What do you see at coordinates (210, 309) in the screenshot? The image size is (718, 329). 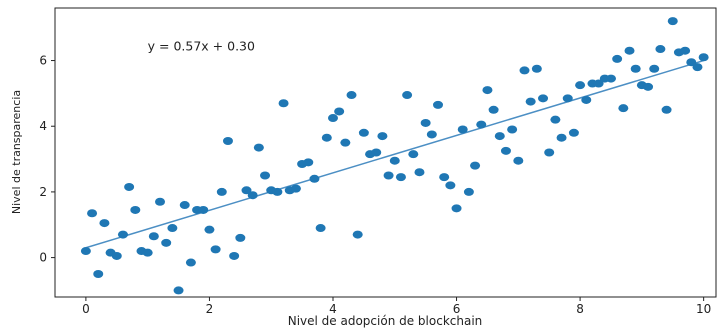 I see `x-tick-label: 2` at bounding box center [210, 309].